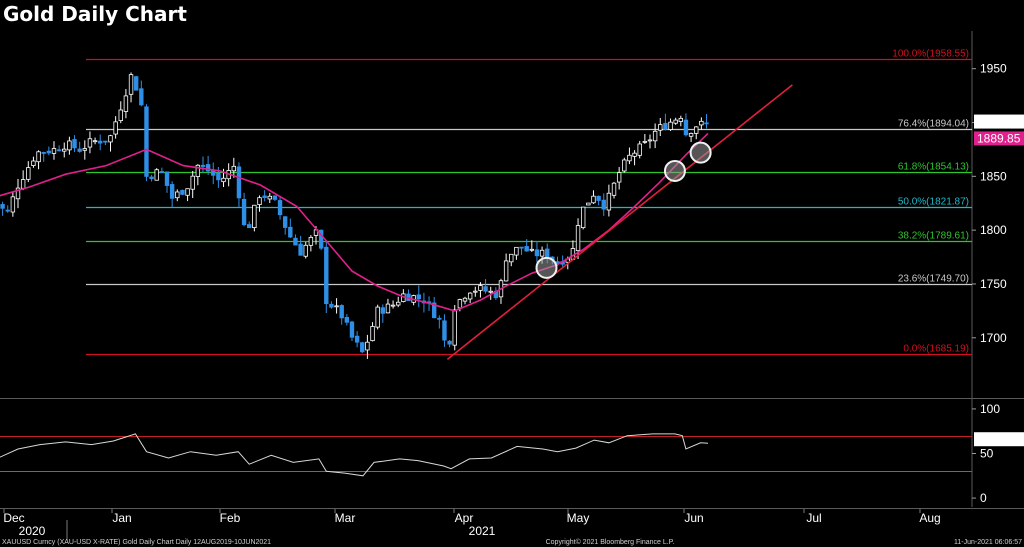  What do you see at coordinates (983, 498) in the screenshot?
I see `rsi-tick-label: 0` at bounding box center [983, 498].